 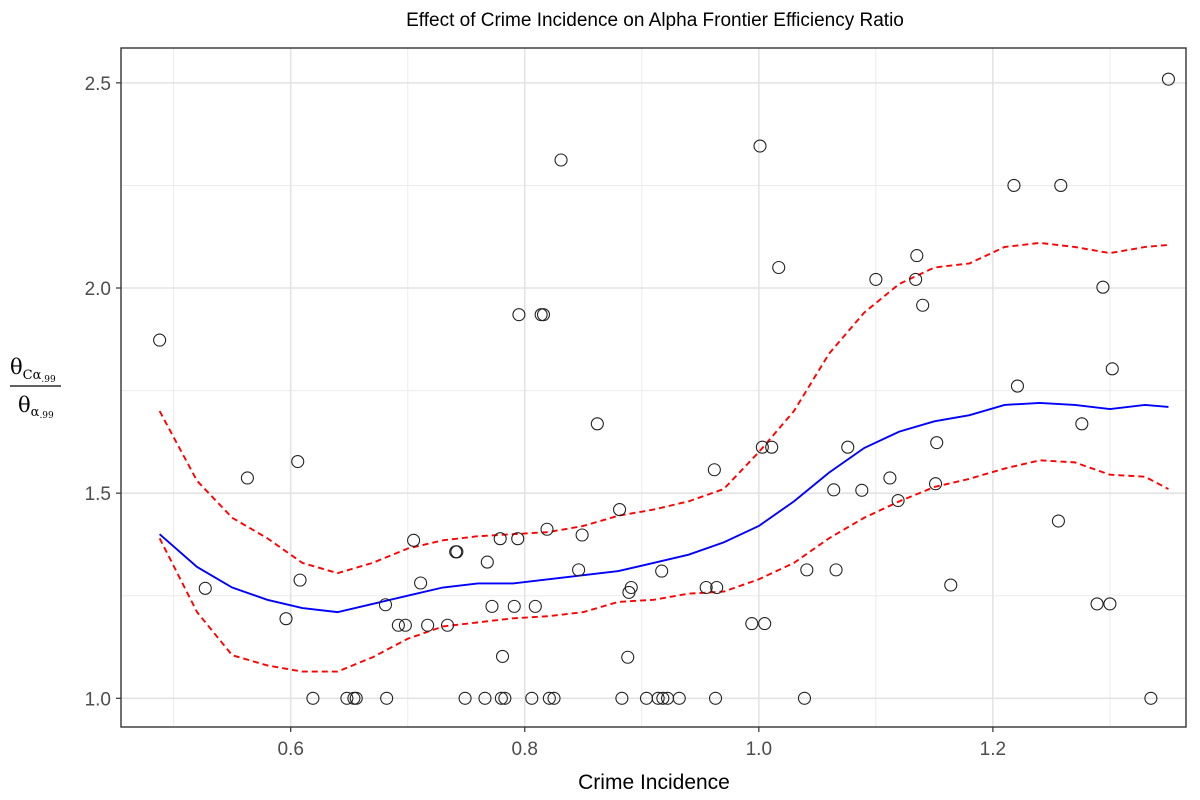 I want to click on y-axis-title-denominator-subsubscript: .99, so click(x=46, y=416).